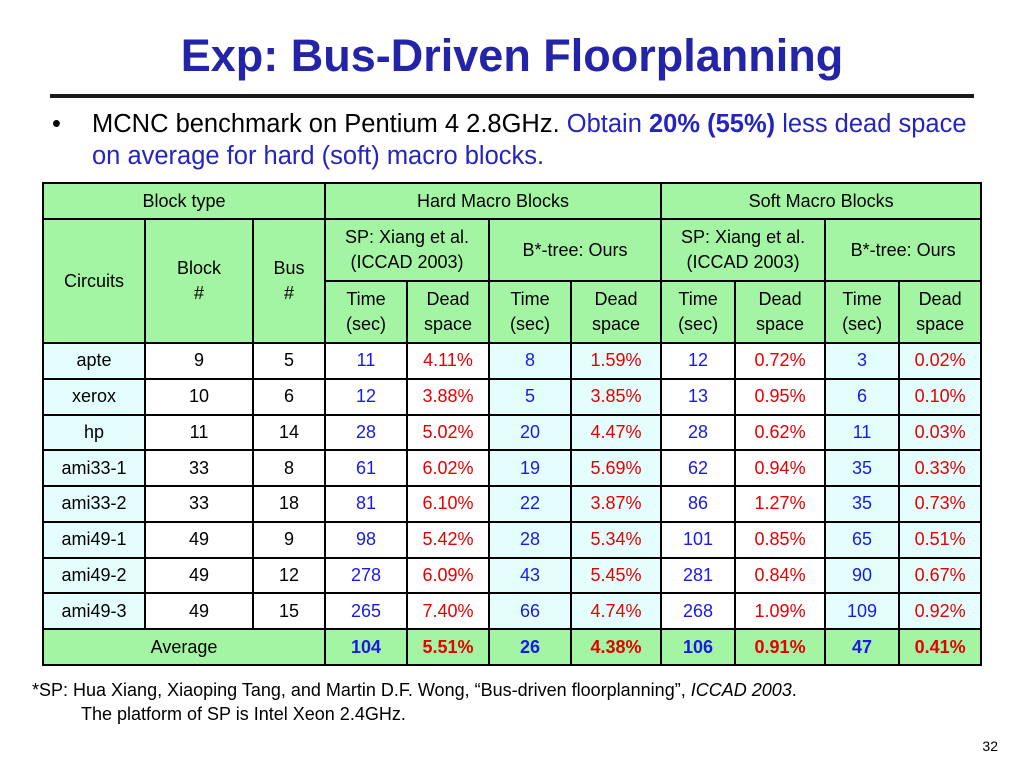 The image size is (1024, 768). Describe the element at coordinates (94, 539) in the screenshot. I see `cell-circuit: ami49-1` at that location.